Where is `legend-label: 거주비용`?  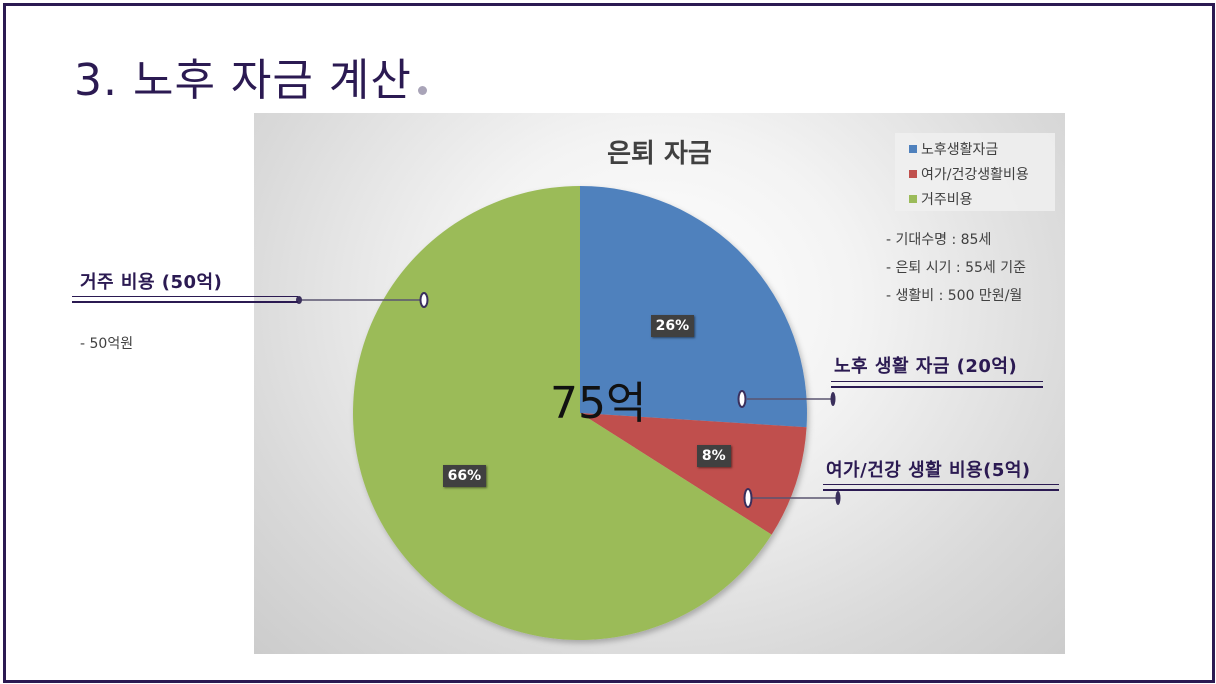 legend-label: 거주비용 is located at coordinates (947, 200).